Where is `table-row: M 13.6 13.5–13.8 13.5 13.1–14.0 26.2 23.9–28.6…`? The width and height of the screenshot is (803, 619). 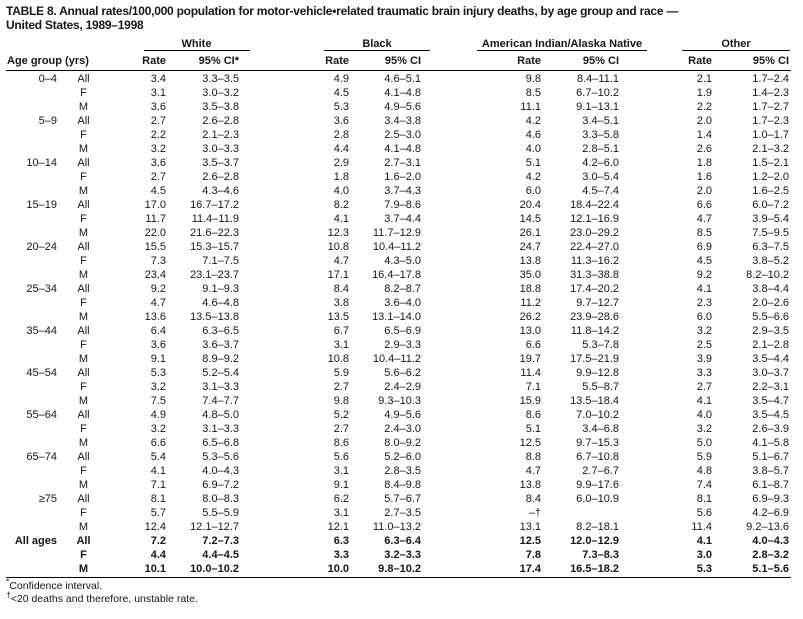
table-row: M 13.6 13.5–13.8 13.5 13.1–14.0 26.2 23.9–28.6… is located at coordinates (398, 317).